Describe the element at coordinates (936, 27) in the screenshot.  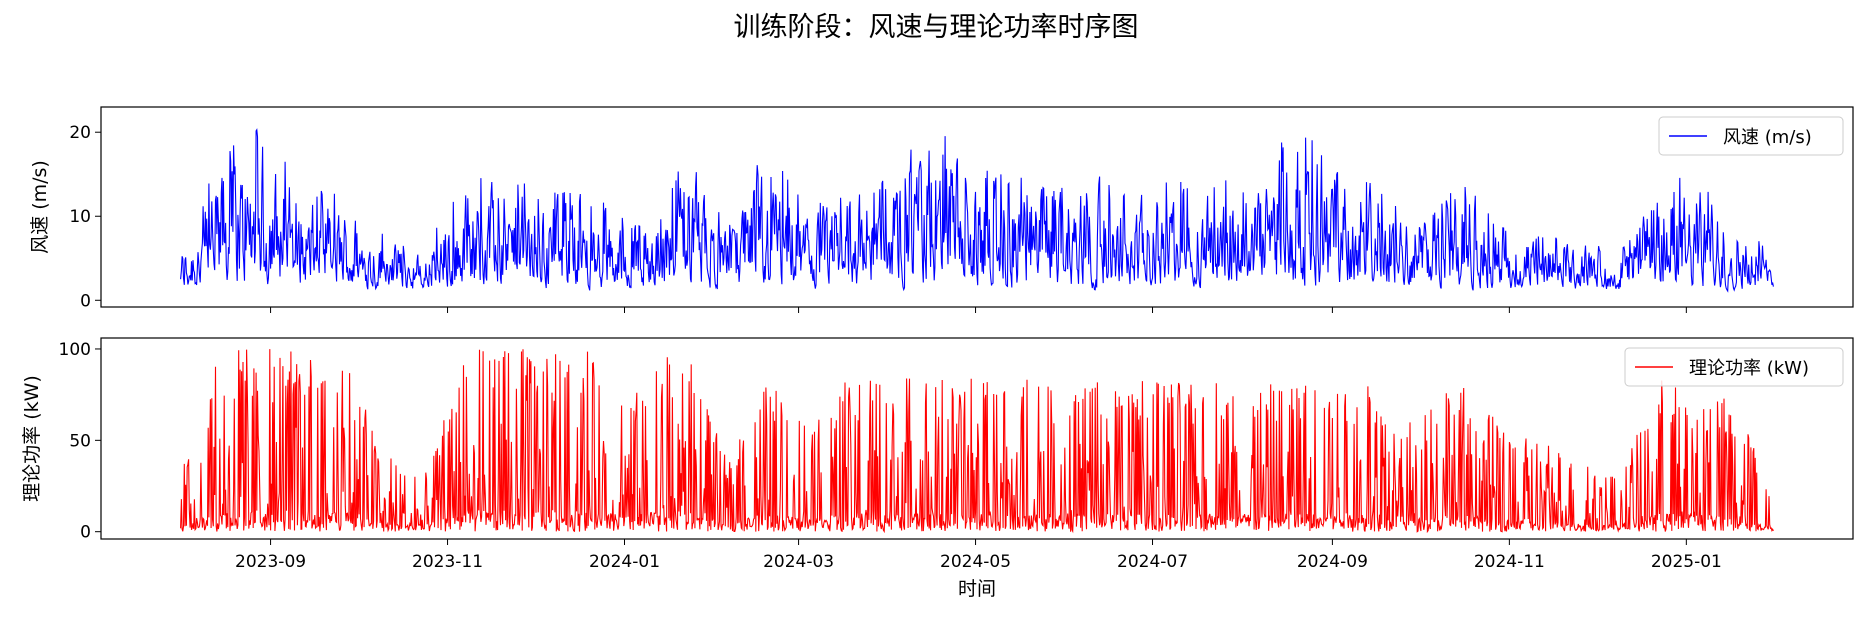
I see `figure-title: 训练阶段：风速与理论功率时序图` at that location.